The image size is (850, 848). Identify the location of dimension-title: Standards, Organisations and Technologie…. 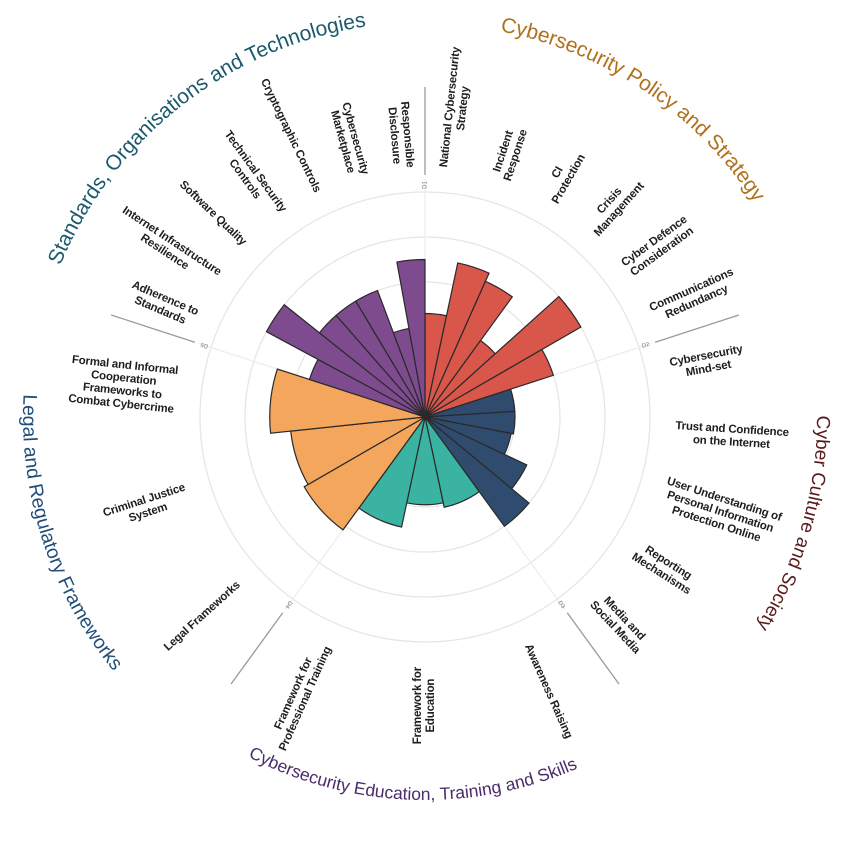
(206, 138).